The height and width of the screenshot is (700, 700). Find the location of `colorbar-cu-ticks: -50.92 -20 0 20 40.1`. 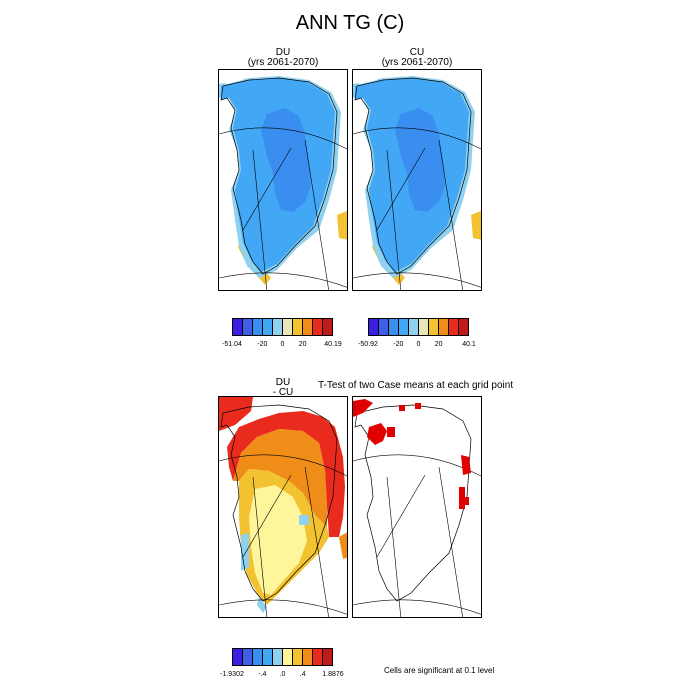

colorbar-cu-ticks: -50.92 -20 0 20 40.1 is located at coordinates (417, 346).